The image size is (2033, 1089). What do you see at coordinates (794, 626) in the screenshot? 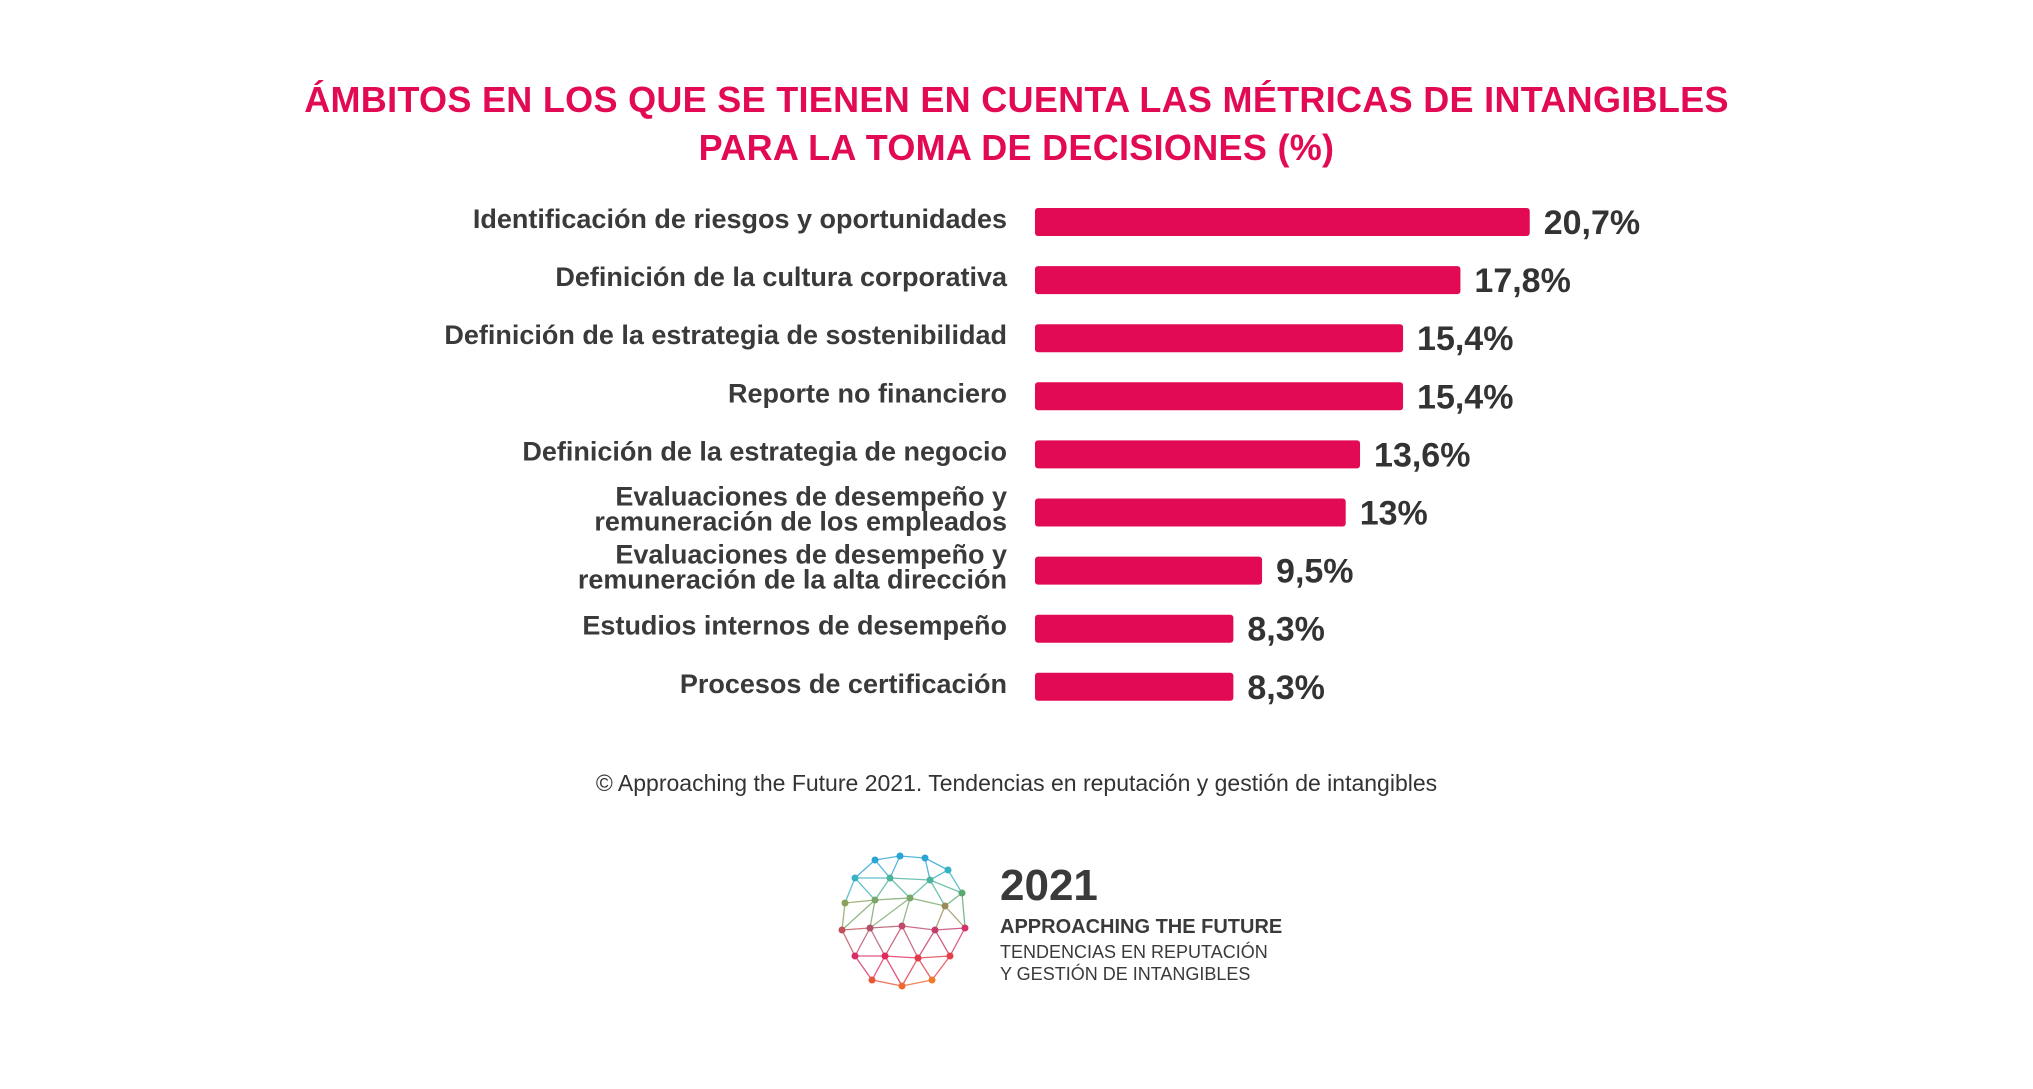
I see `category-label-7: Estudios internos de desempeño` at bounding box center [794, 626].